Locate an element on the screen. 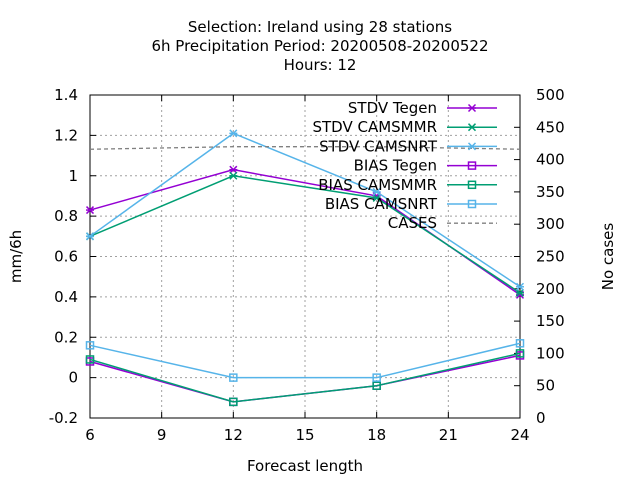  x-tick-label: 24 is located at coordinates (519, 435).